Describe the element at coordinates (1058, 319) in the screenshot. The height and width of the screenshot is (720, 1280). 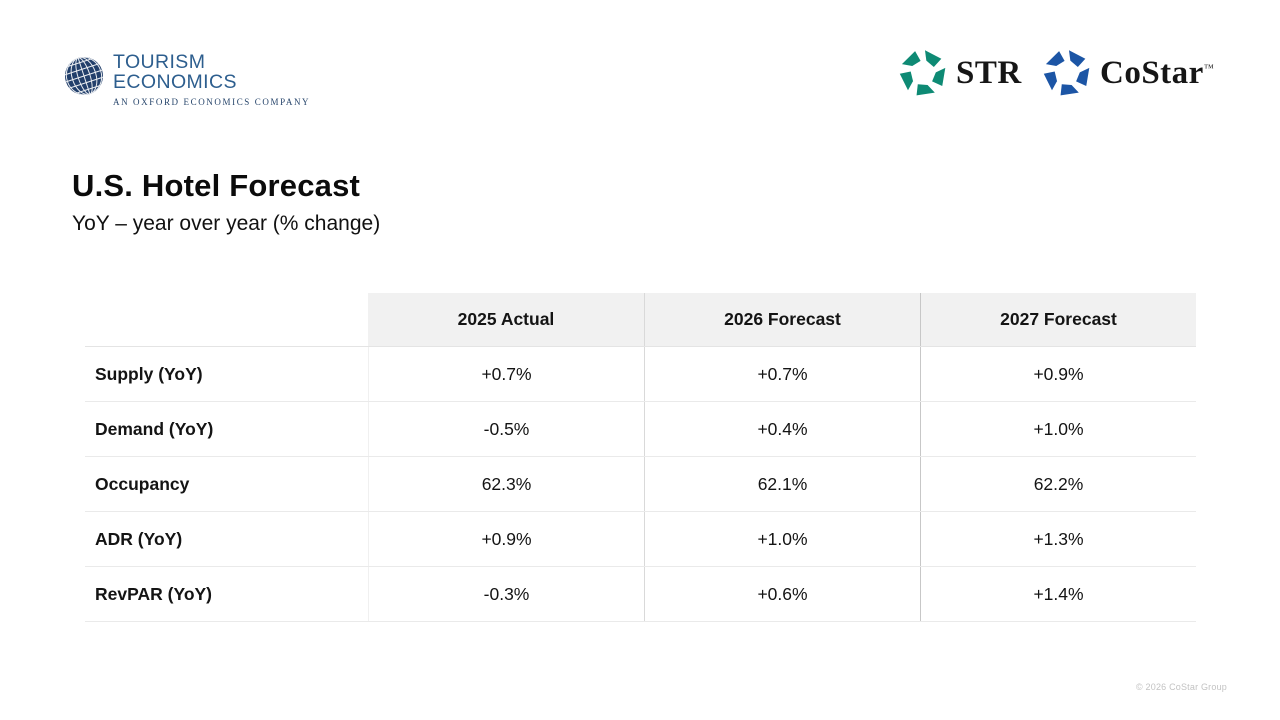
I see `column-header-2027-forecast: 2027 Forecast` at that location.